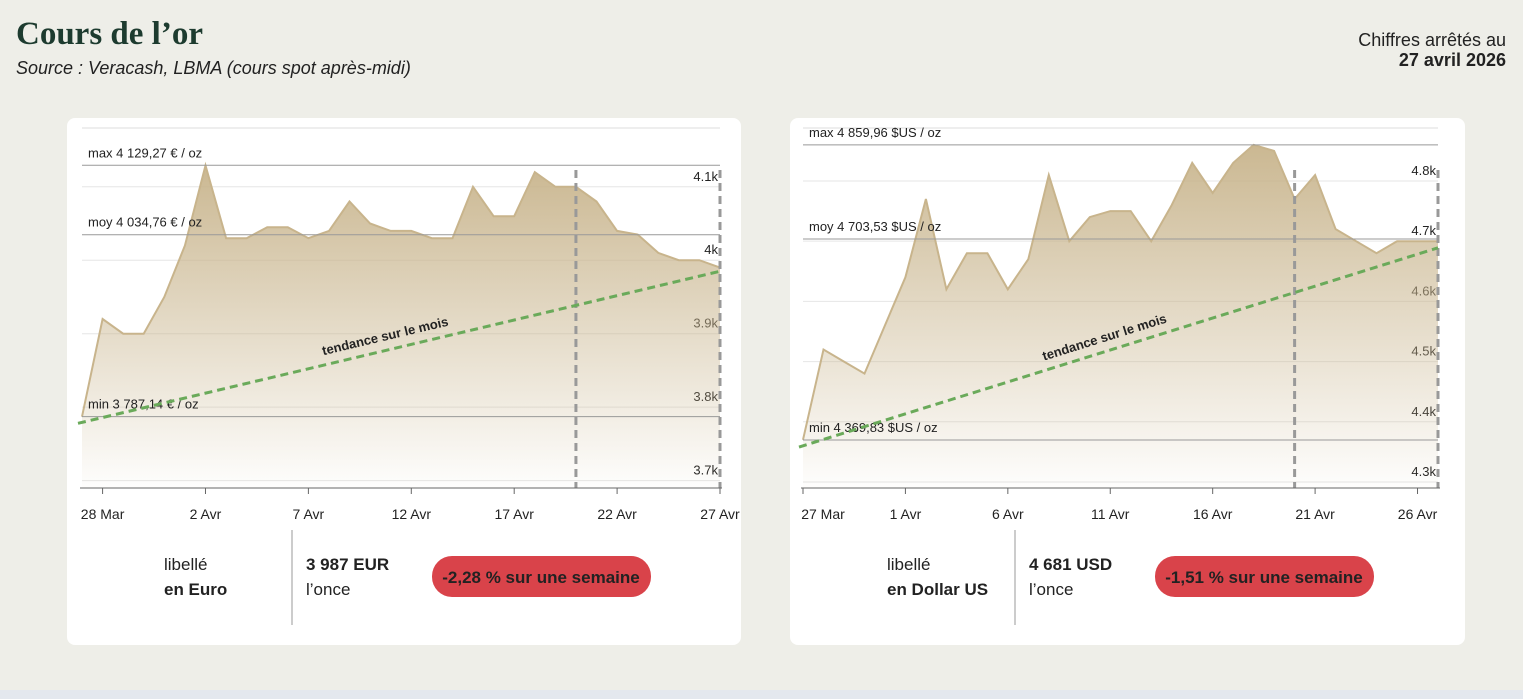  What do you see at coordinates (906, 514) in the screenshot?
I see `x-tick-label: 1 Avr` at bounding box center [906, 514].